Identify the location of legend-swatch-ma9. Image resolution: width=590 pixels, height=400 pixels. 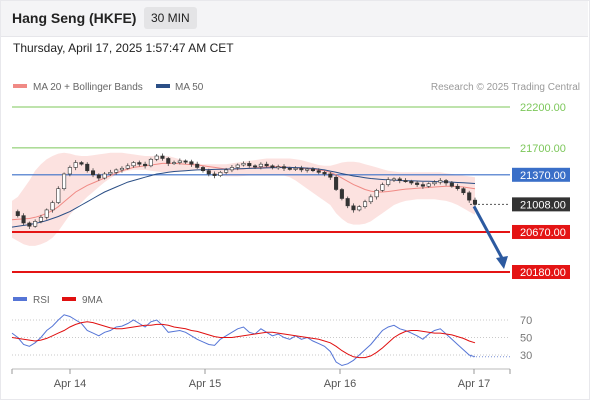
(69, 299).